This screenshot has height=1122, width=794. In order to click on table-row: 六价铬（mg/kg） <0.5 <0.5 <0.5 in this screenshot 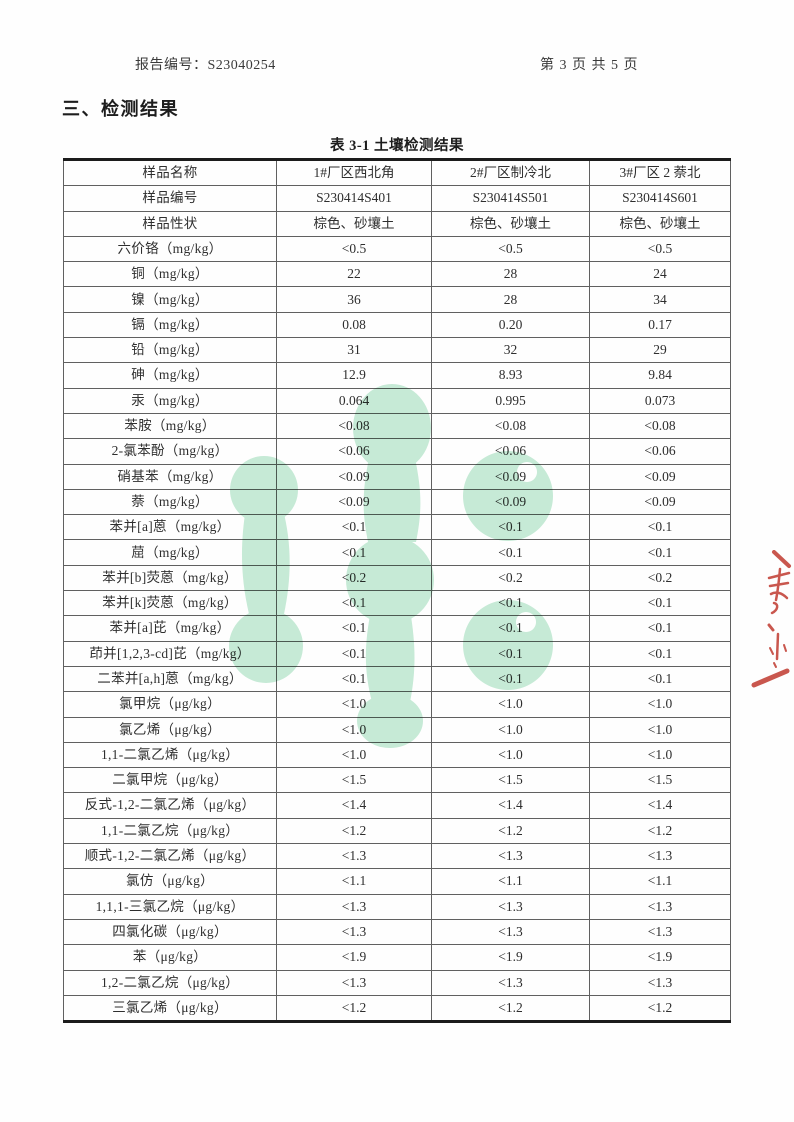, I will do `click(397, 249)`.